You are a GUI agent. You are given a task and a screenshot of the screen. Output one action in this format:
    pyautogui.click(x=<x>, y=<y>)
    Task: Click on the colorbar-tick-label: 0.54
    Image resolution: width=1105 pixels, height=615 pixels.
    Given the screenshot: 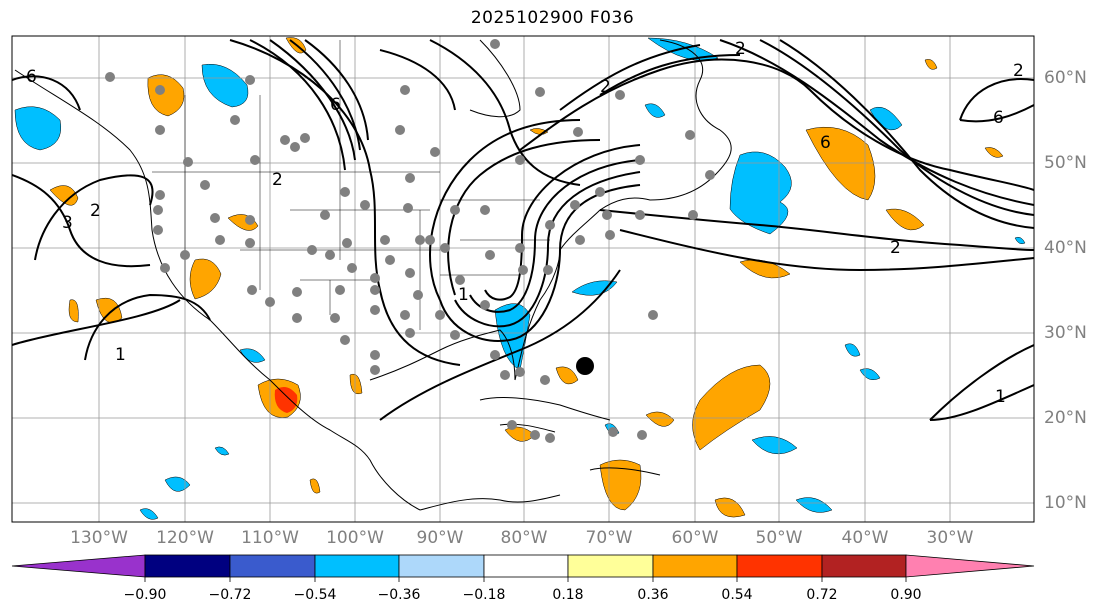 What is the action you would take?
    pyautogui.click(x=737, y=595)
    